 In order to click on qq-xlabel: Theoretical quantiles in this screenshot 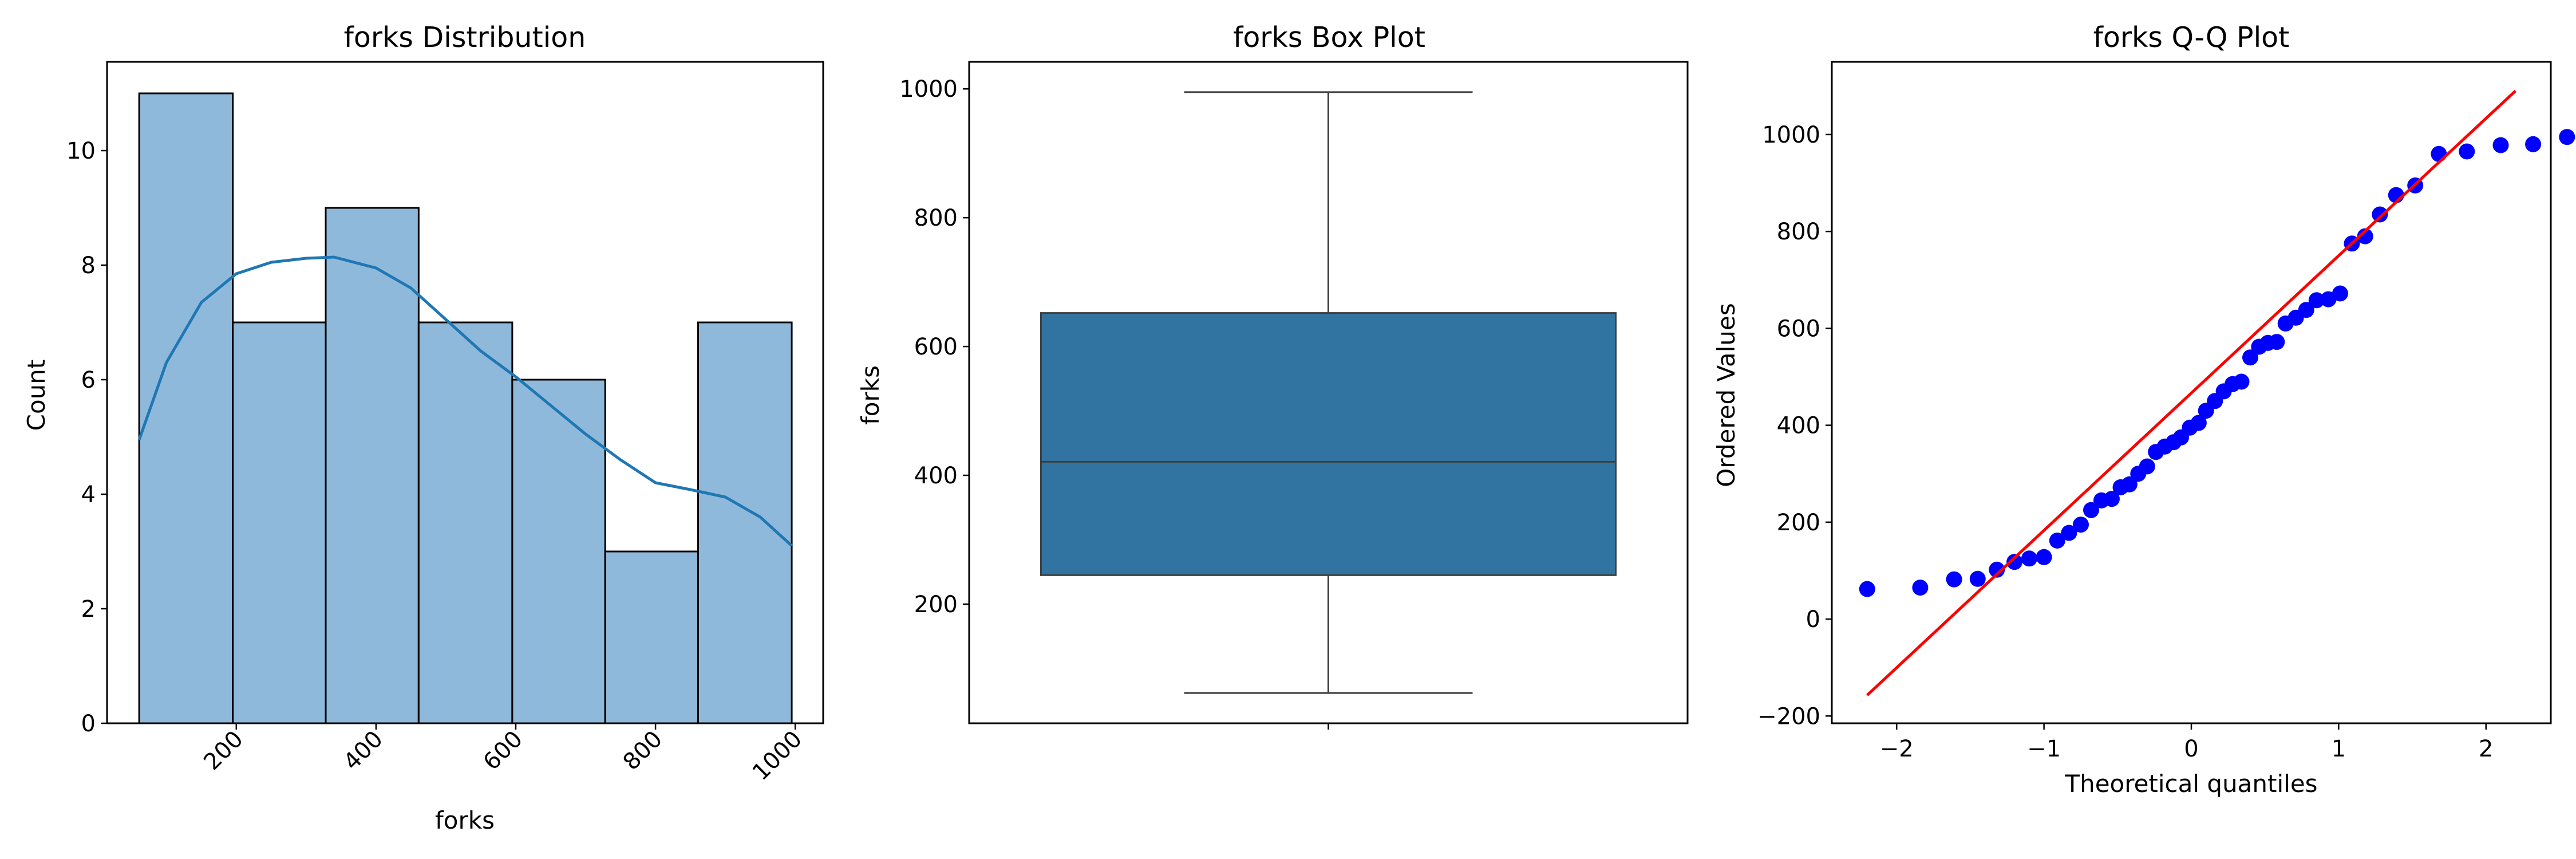, I will do `click(2190, 784)`.